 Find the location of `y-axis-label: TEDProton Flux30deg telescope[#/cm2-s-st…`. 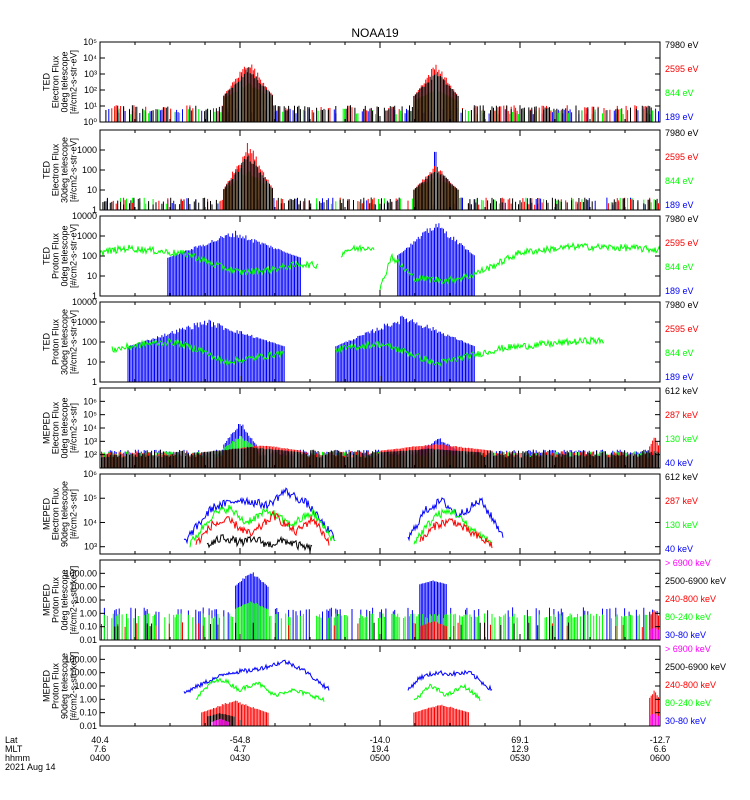

y-axis-label: TEDProton Flux30deg telescope[#/cm2-s-st… is located at coordinates (60, 342).